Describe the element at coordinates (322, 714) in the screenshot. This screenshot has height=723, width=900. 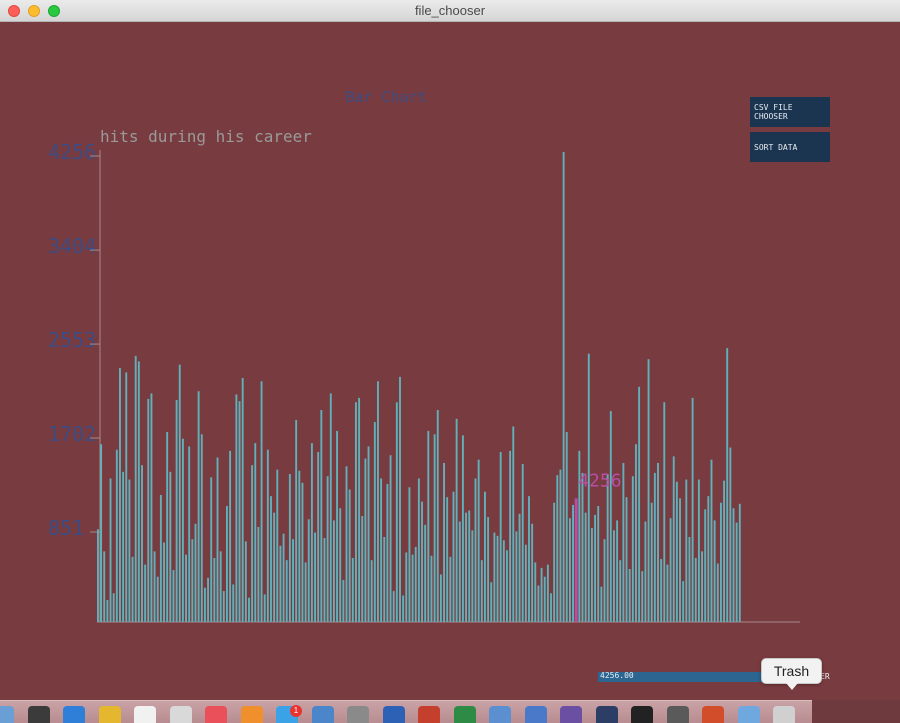
I see `xcode-icon` at that location.